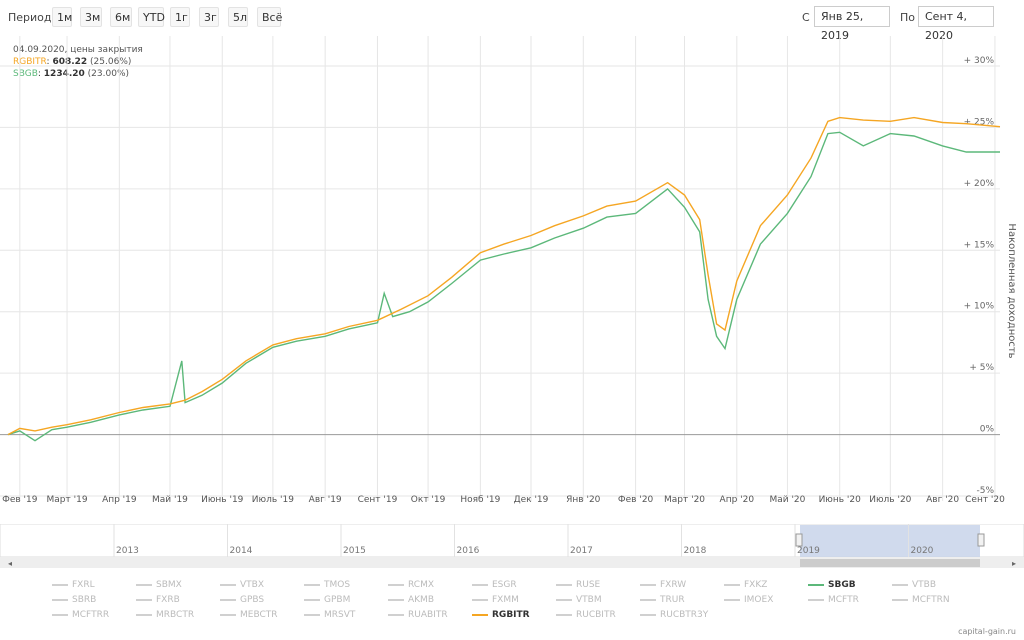  What do you see at coordinates (10, 563) in the screenshot?
I see `scroll-left-icon: ◂` at bounding box center [10, 563].